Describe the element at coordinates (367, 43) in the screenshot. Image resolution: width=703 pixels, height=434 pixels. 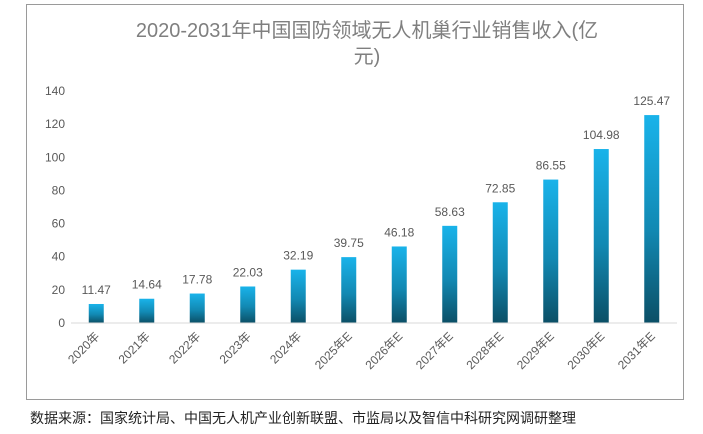
I see `chart-title: 2020-2031年中国国防领域无人机巢行业销售收入(亿 元)` at that location.